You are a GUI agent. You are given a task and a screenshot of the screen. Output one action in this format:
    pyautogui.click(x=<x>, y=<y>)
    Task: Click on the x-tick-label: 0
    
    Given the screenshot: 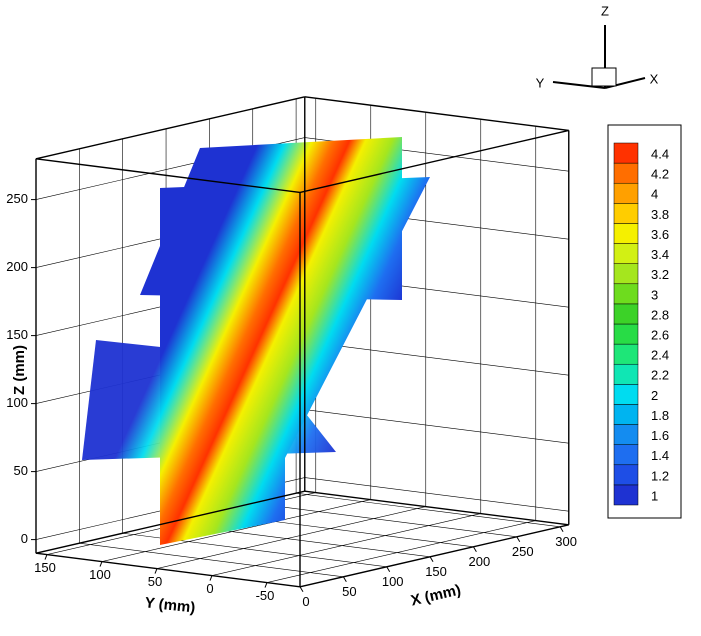 What is the action you would take?
    pyautogui.click(x=305, y=601)
    